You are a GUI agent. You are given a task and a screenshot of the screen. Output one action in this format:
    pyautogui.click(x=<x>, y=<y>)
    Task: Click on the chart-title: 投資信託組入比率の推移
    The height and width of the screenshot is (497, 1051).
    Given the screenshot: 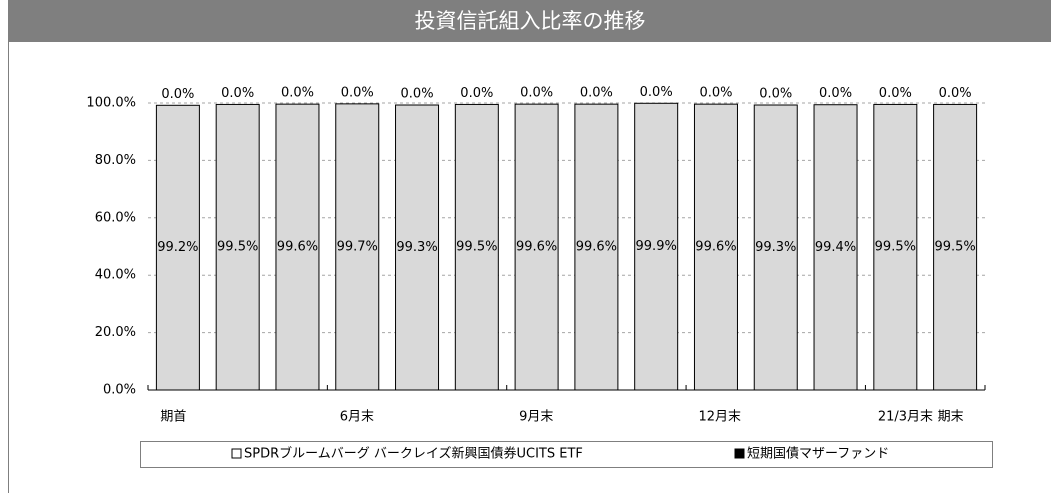 What is the action you would take?
    pyautogui.click(x=530, y=21)
    